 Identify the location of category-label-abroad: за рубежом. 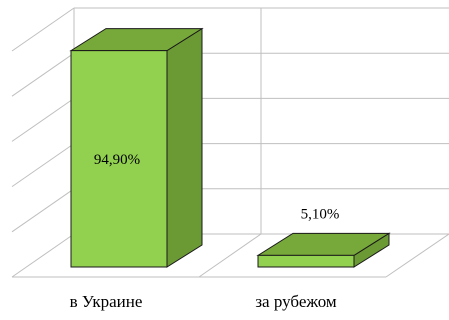
(296, 301).